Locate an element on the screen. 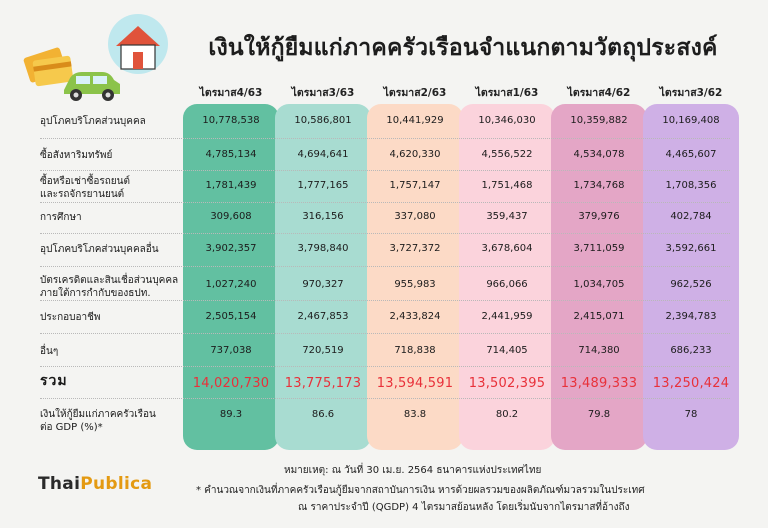 This screenshot has height=528, width=768. row-label: อุปโภคบริโภคส่วนบุคคล is located at coordinates (93, 121).